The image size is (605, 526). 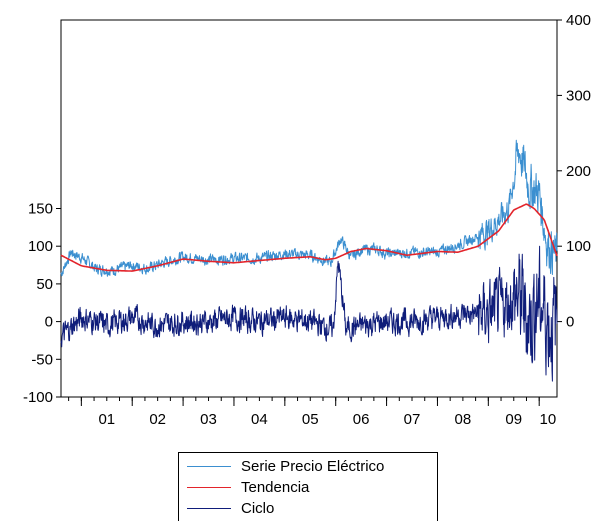 I want to click on x-tick-label: 01, so click(x=106, y=419).